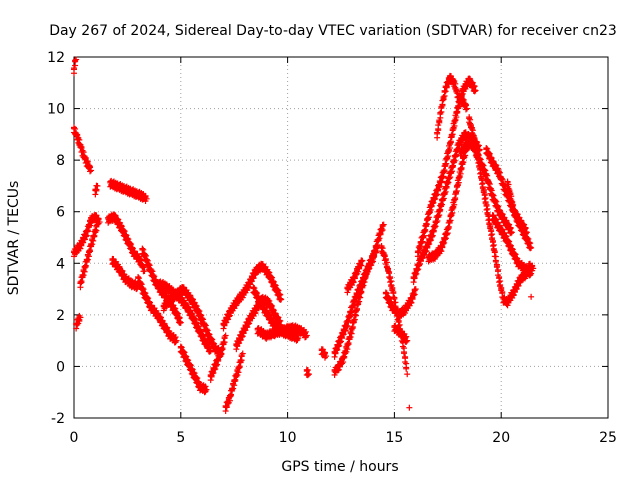 The image size is (640, 480). What do you see at coordinates (56, 58) in the screenshot?
I see `y-tick-label: 12` at bounding box center [56, 58].